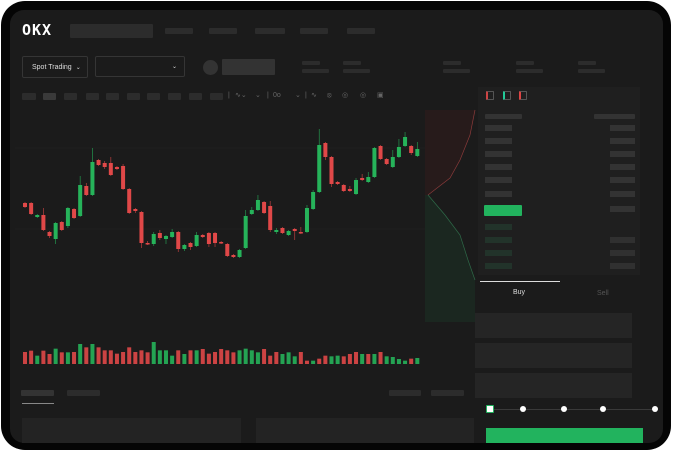  What do you see at coordinates (553, 325) in the screenshot?
I see `price-input` at bounding box center [553, 325].